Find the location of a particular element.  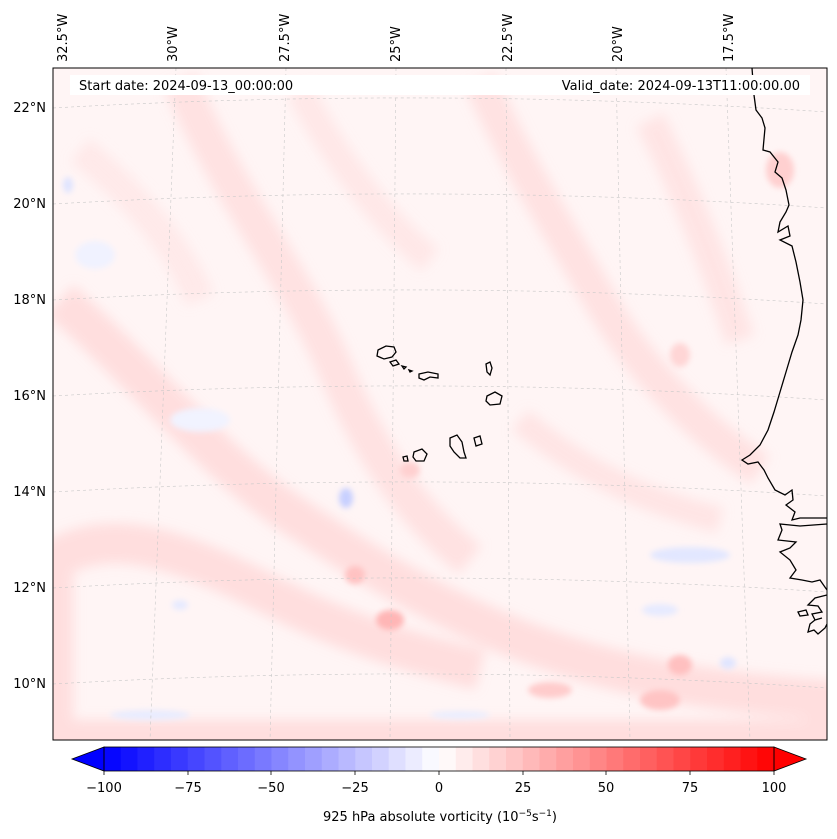

island-sal is located at coordinates (489, 369).